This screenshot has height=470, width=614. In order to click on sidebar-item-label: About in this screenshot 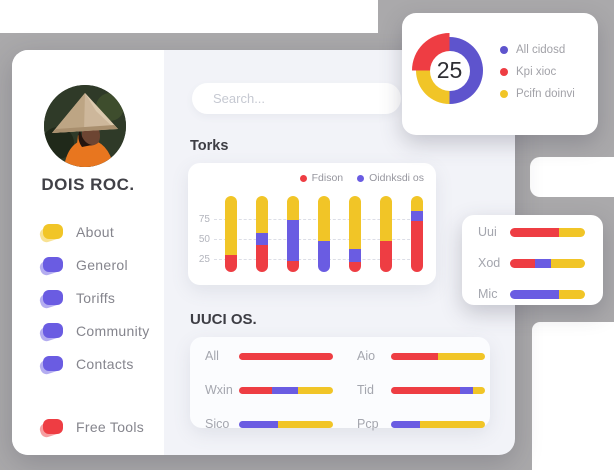, I will do `click(95, 232)`.